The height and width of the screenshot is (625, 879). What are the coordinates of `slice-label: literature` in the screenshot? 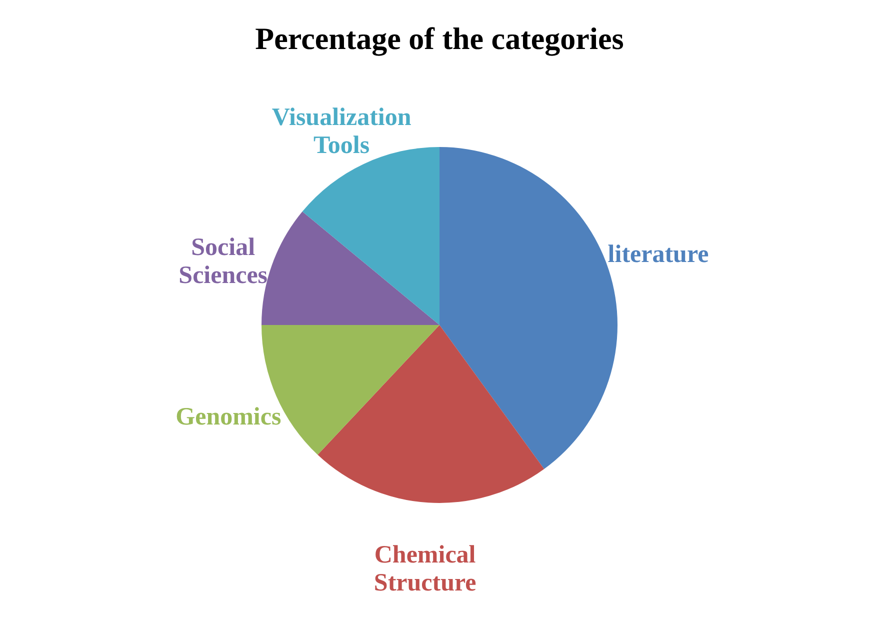 It's located at (658, 254).